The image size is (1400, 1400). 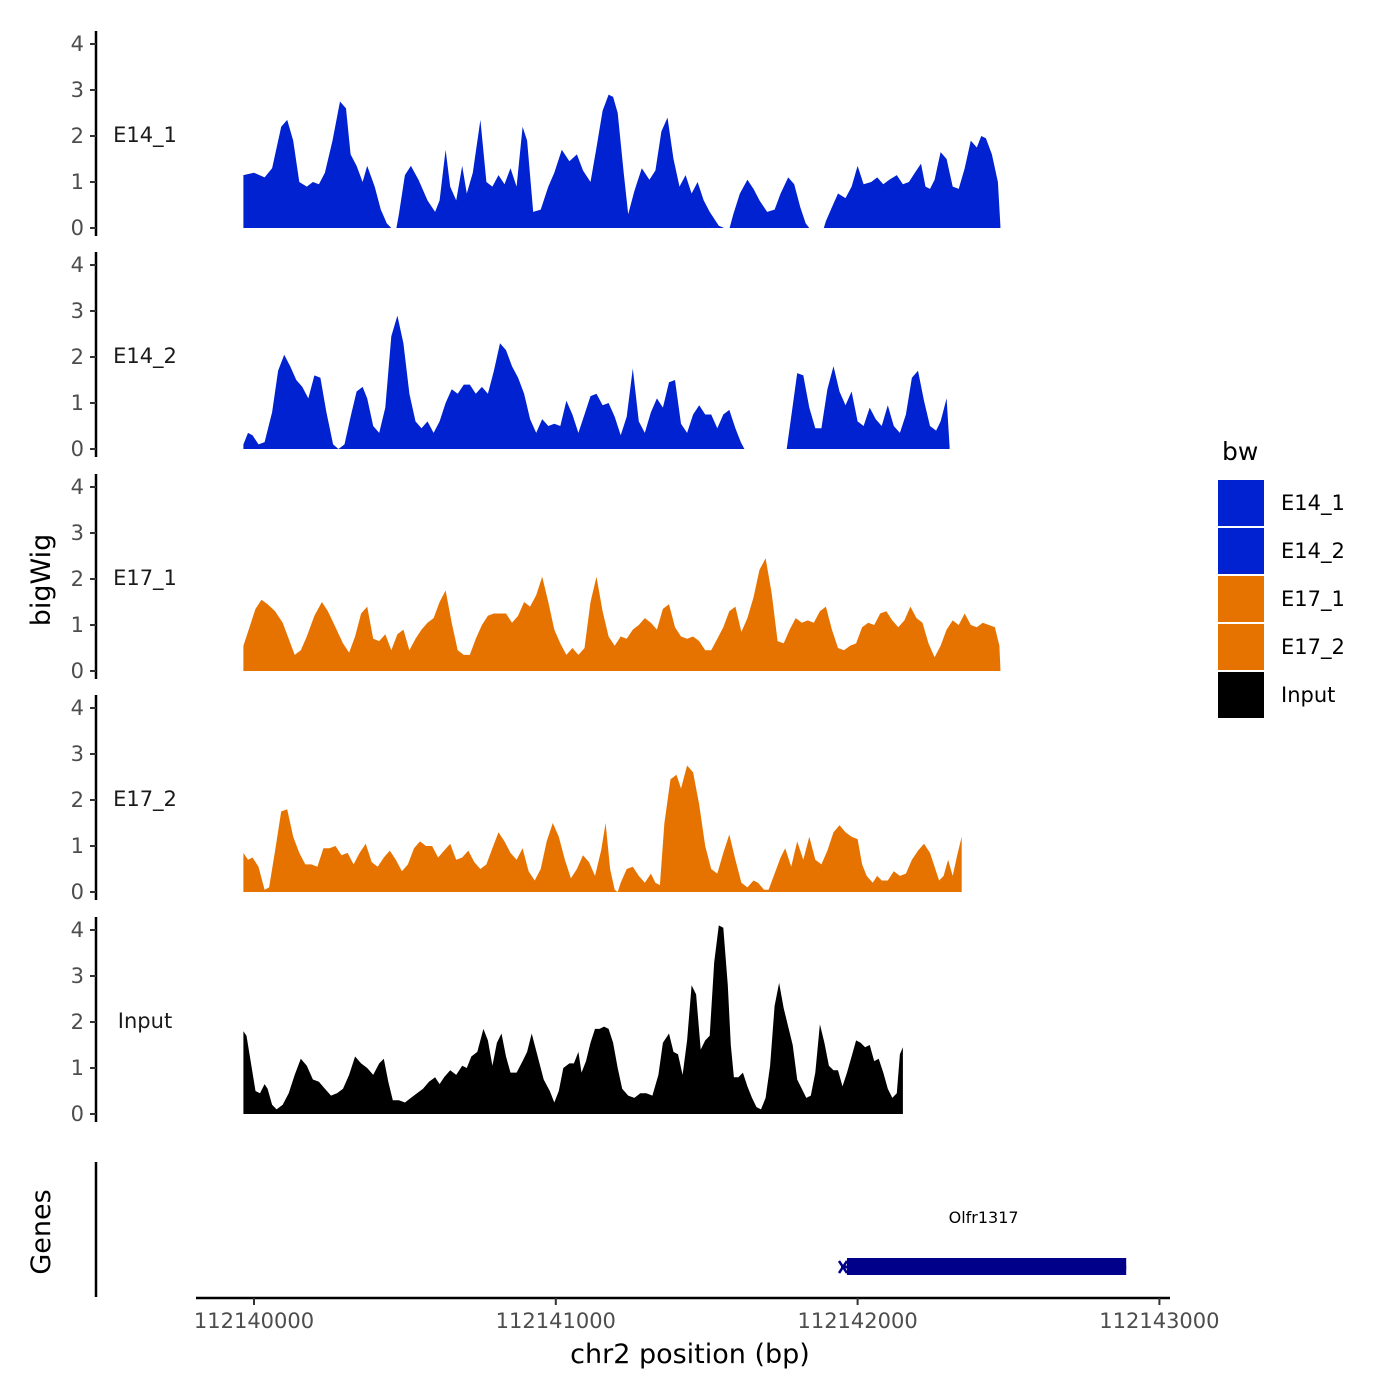 I want to click on track-e14-2: 0 1 2 3 4 E14_2, so click(x=510, y=356).